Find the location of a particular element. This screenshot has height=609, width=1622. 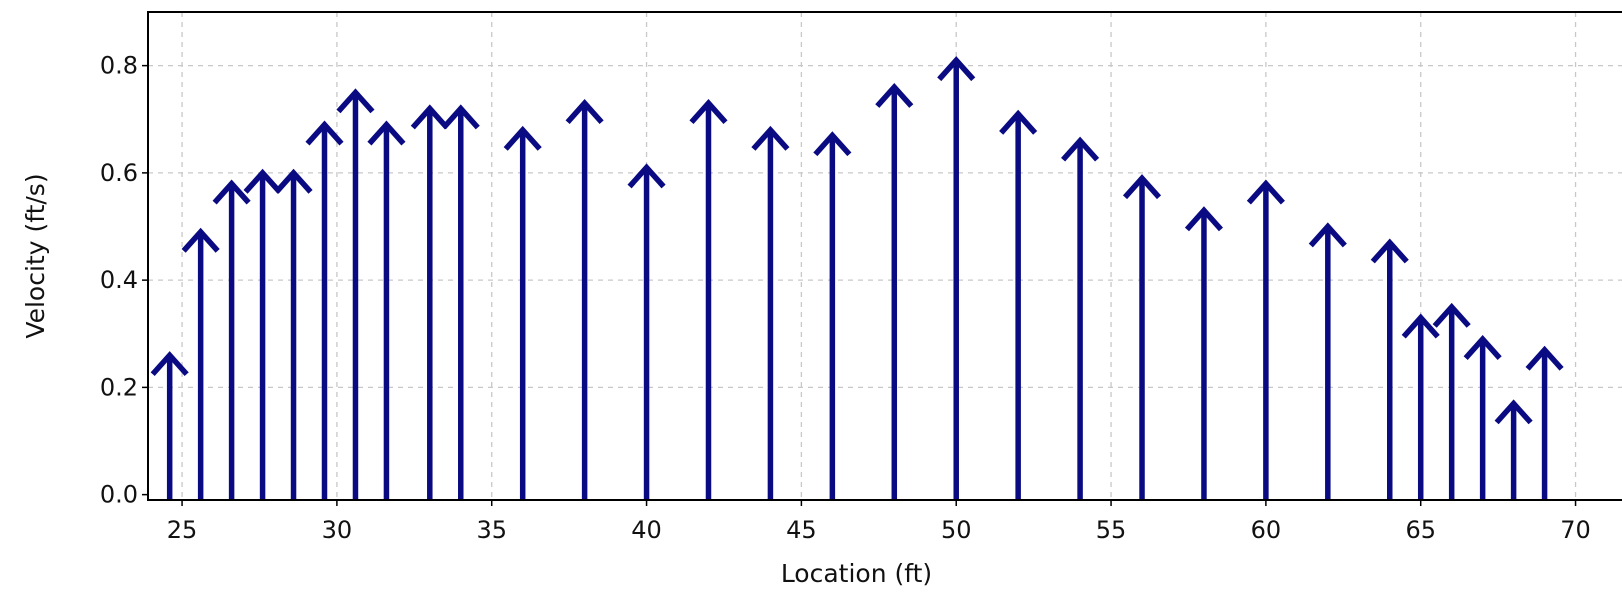

x-tick-label: 55 is located at coordinates (1111, 530).